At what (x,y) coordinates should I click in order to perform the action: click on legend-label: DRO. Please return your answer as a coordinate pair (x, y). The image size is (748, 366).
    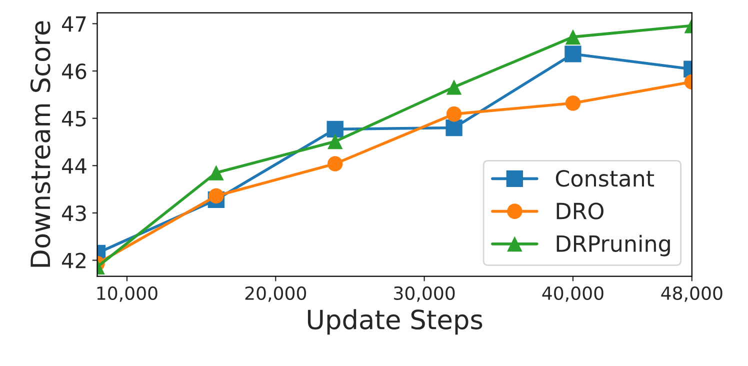
    Looking at the image, I should click on (580, 211).